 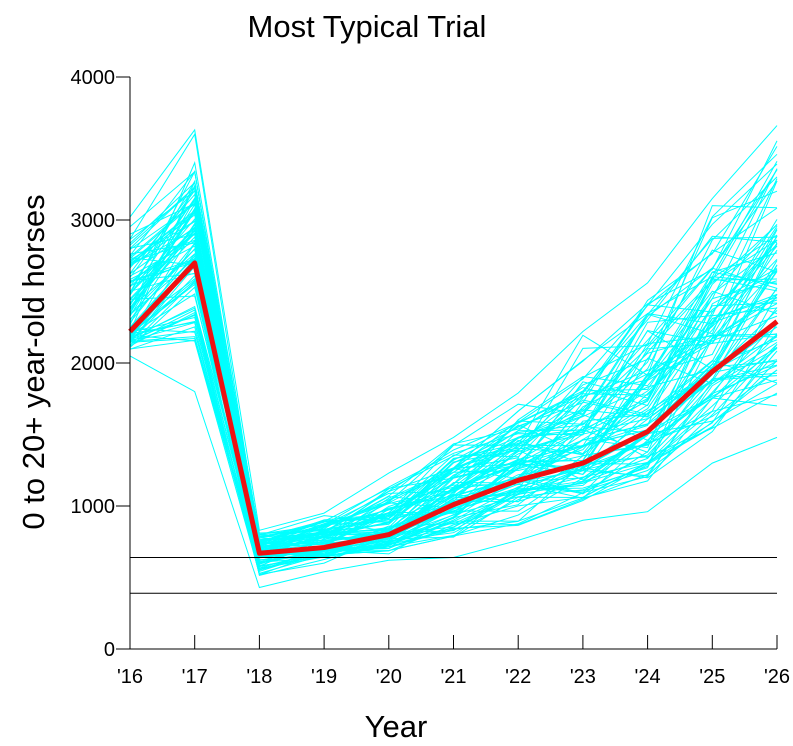 I want to click on chart-title: Most Typical Trial, so click(x=367, y=26).